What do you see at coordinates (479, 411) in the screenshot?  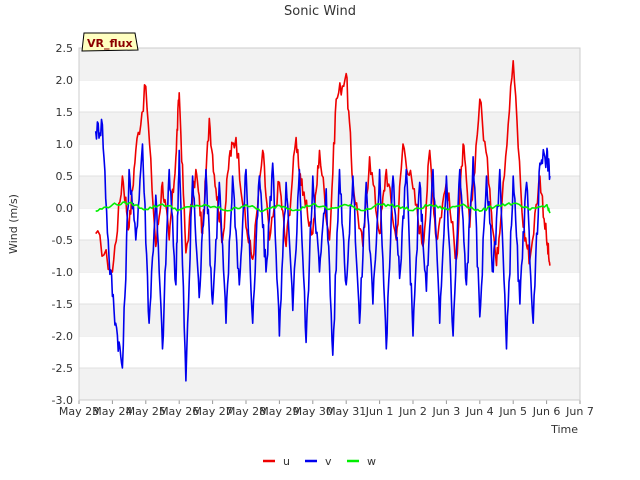 I see `x-tick-label: Jun 4` at bounding box center [479, 411].